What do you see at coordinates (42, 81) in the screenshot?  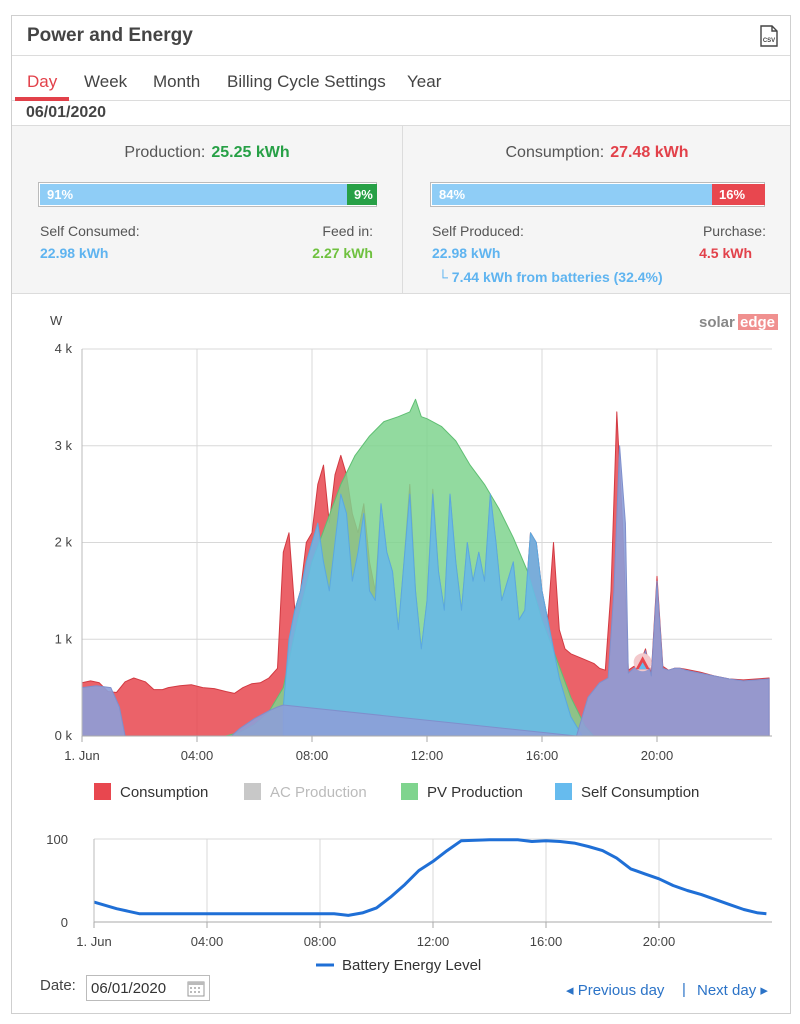 I see `tab-day: Day` at bounding box center [42, 81].